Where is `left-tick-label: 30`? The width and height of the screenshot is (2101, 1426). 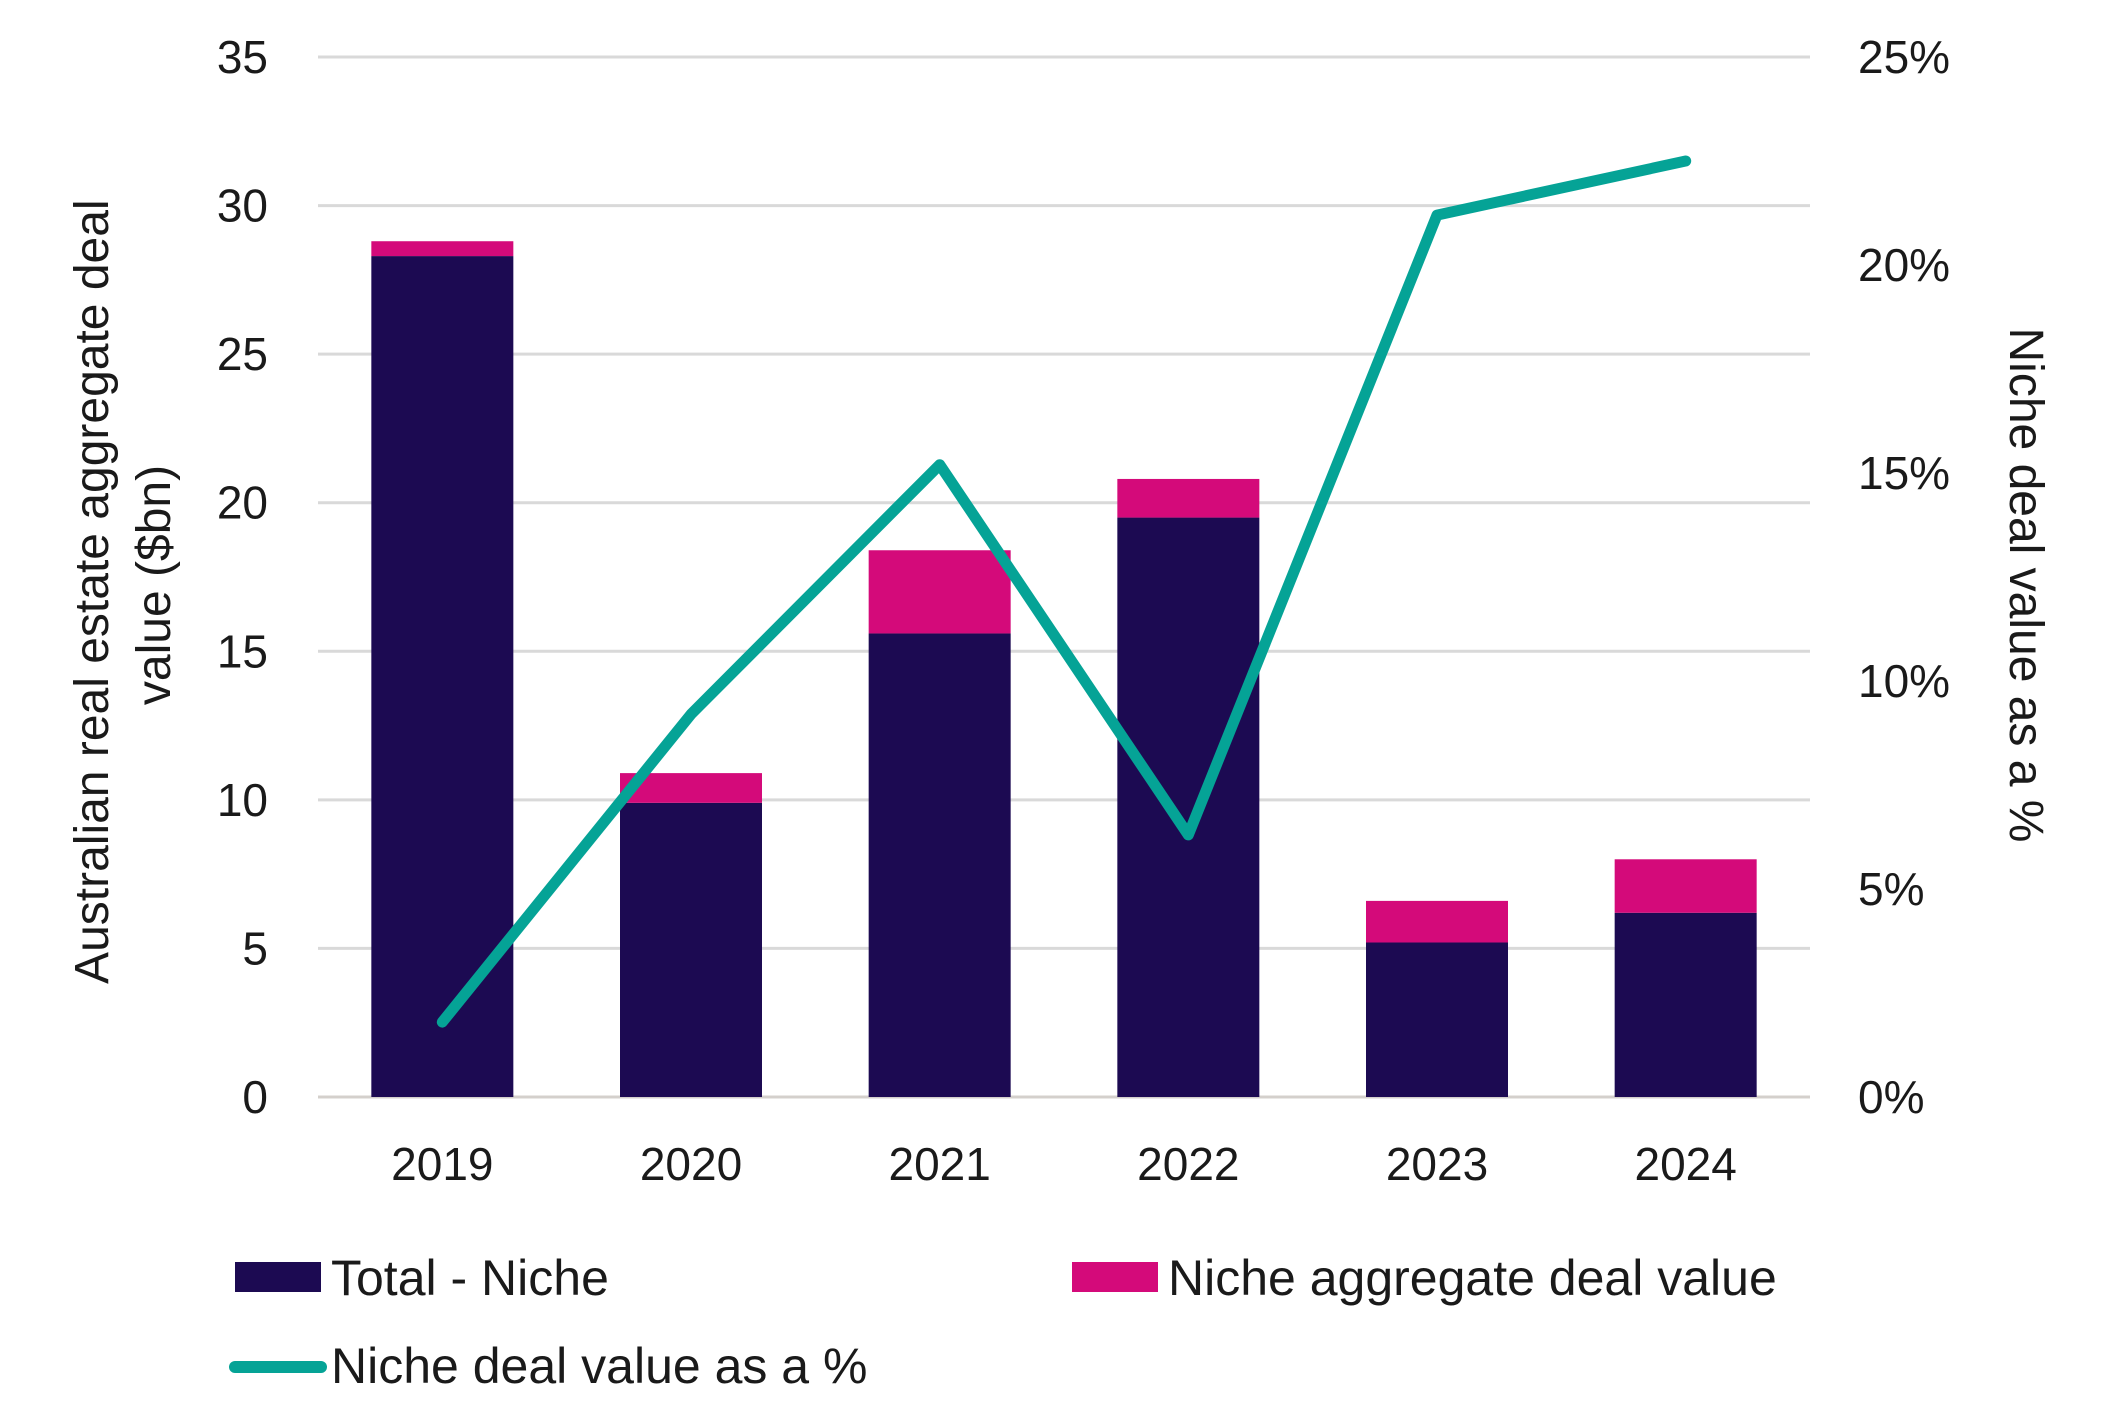 left-tick-label: 30 is located at coordinates (242, 206).